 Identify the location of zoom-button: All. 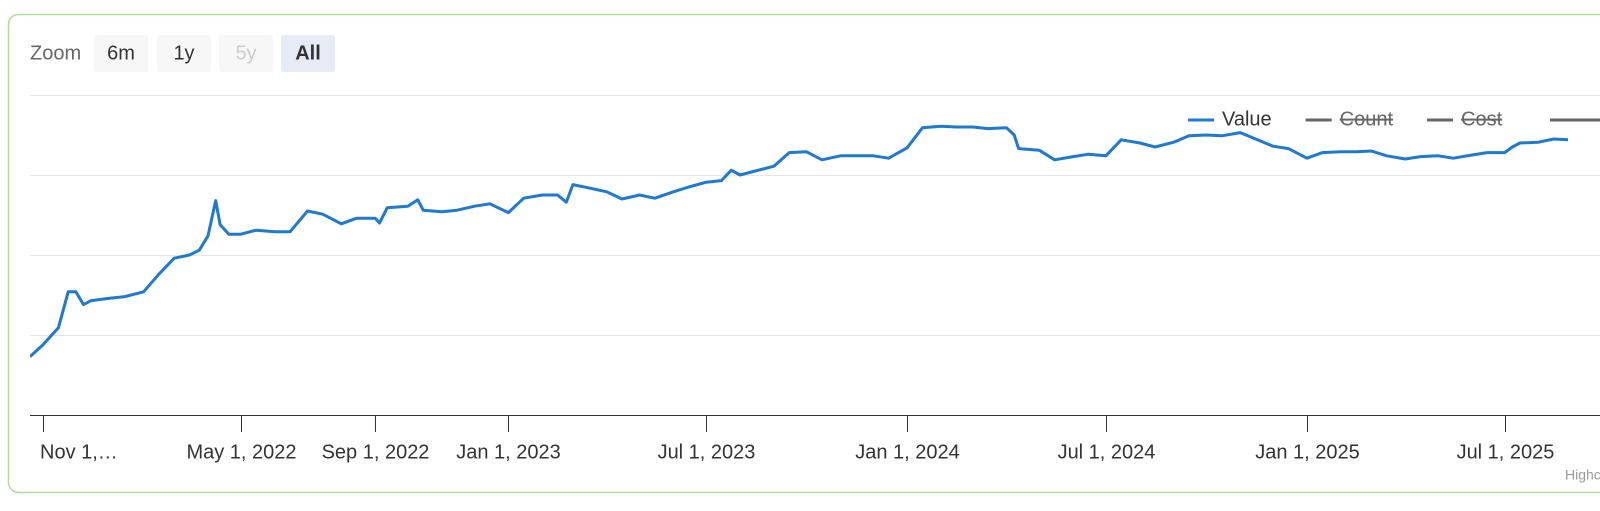
(308, 53).